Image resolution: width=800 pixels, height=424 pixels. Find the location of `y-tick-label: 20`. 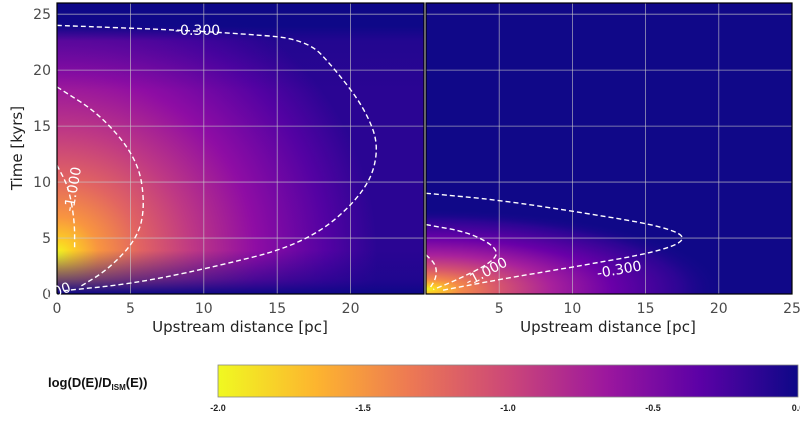

y-tick-label: 20 is located at coordinates (42, 71).